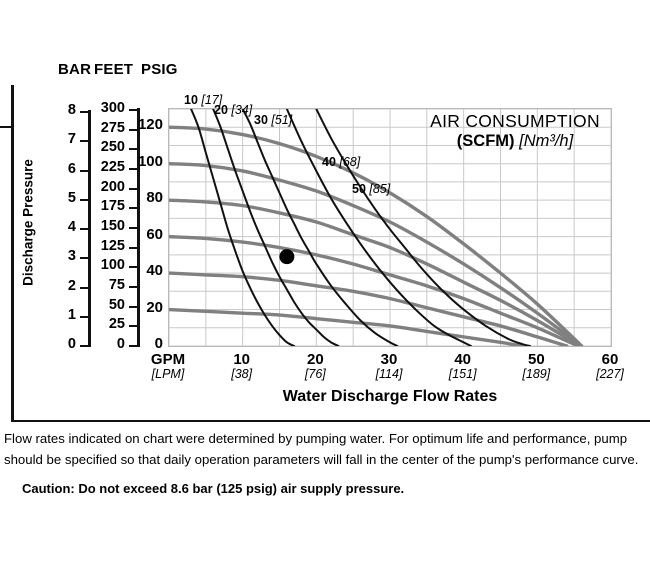  I want to click on air-consumption-curve-30scfm, so click(320, 227).